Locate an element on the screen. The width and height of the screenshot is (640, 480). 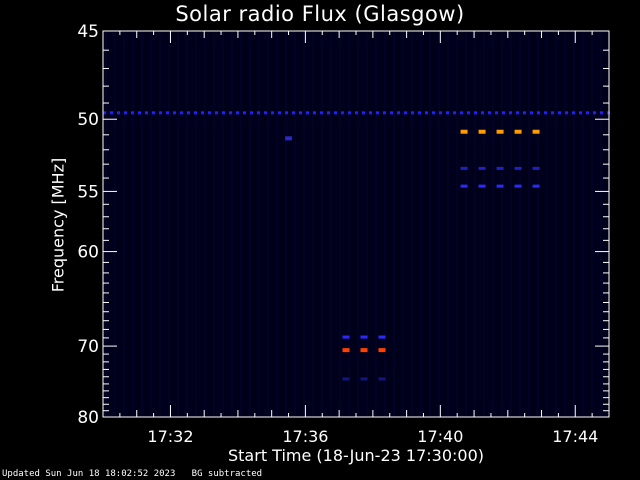
x-tick-label: 17:44 is located at coordinates (575, 436).